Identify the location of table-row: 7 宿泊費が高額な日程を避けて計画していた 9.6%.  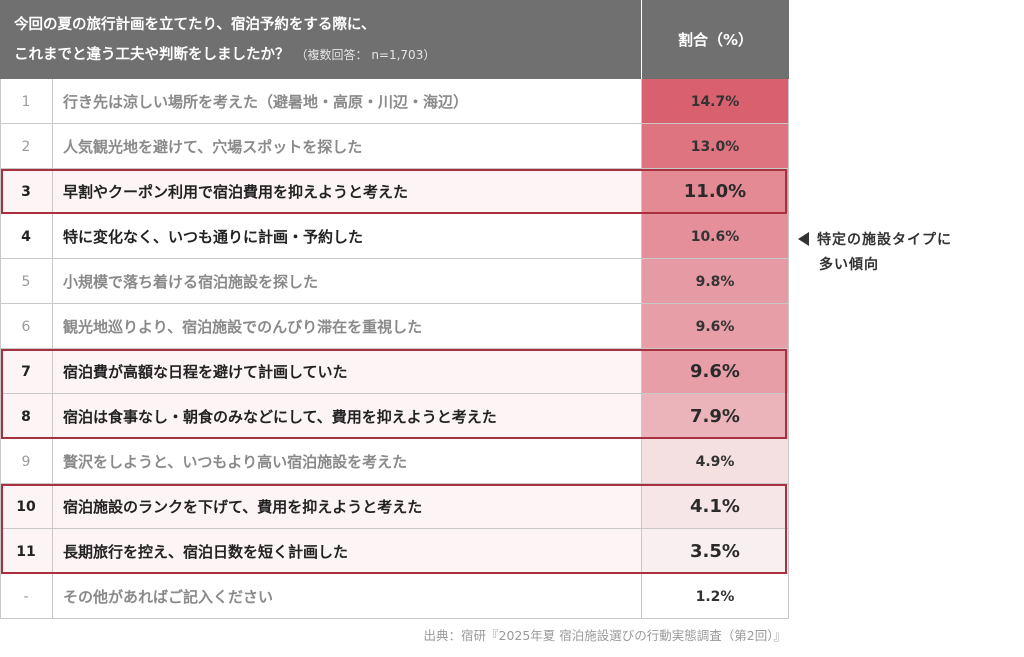
(394, 371).